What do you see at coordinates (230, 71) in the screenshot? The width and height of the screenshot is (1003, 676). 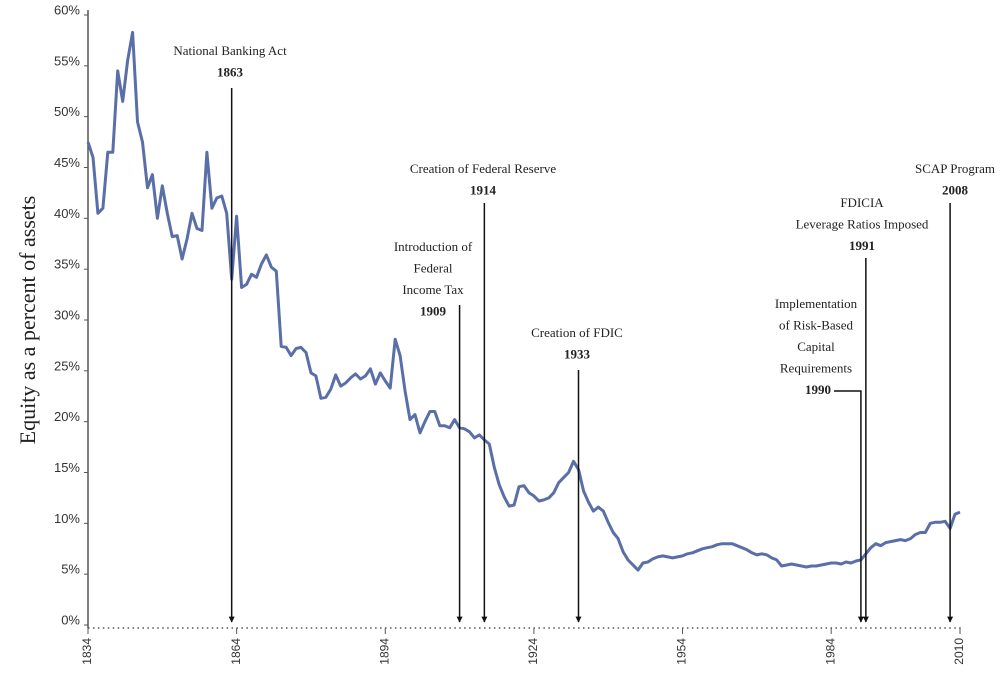 I see `annotation-year: 1863` at bounding box center [230, 71].